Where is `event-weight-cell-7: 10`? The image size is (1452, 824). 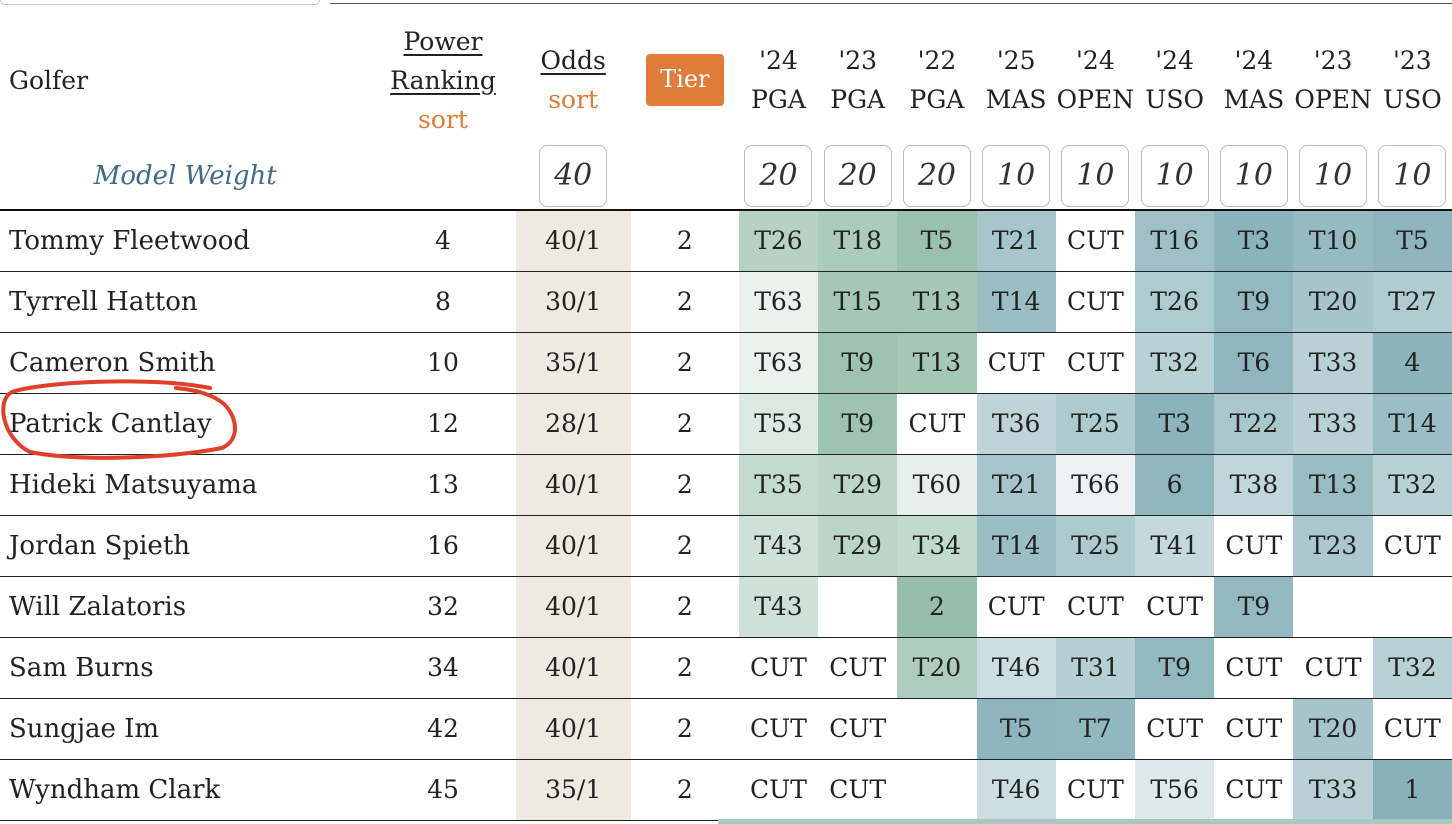
event-weight-cell-7: 10 is located at coordinates (1332, 176).